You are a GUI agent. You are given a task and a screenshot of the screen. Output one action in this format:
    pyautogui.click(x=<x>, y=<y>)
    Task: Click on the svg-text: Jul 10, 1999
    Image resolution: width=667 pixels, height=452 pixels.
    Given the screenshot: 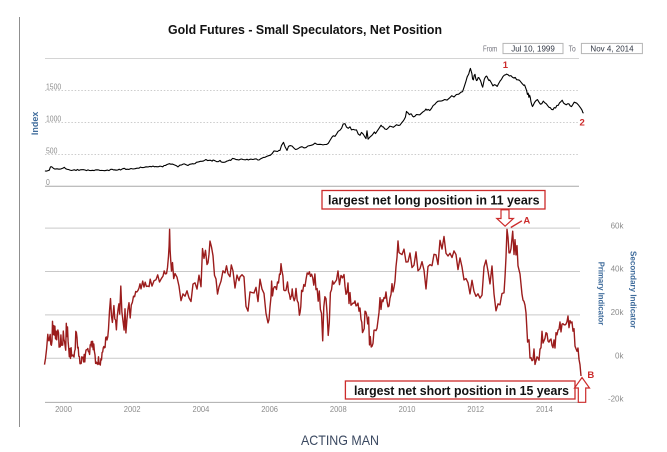 What is the action you would take?
    pyautogui.click(x=533, y=48)
    